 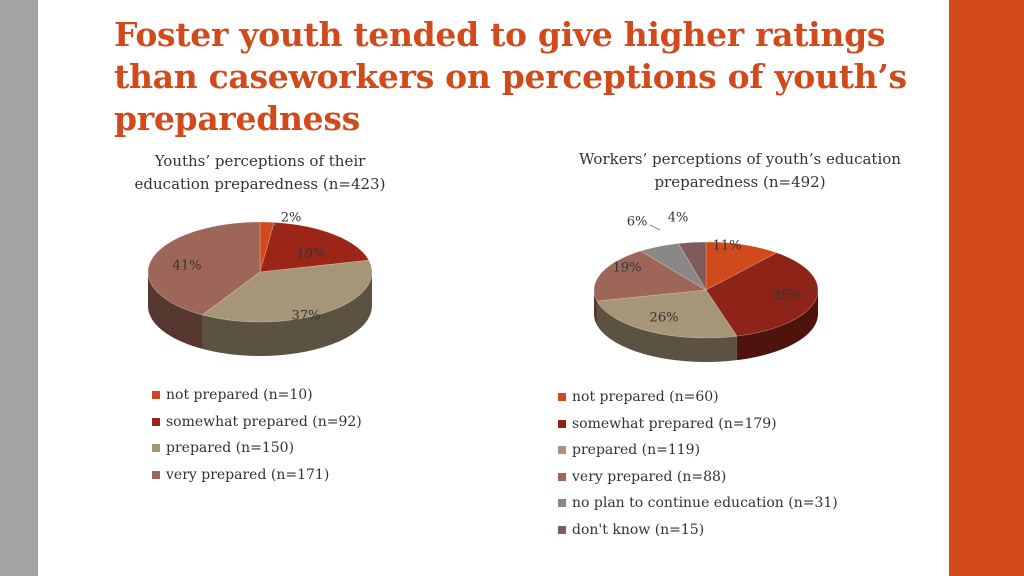 What do you see at coordinates (636, 450) in the screenshot?
I see `legend-label: prepared (n=119)` at bounding box center [636, 450].